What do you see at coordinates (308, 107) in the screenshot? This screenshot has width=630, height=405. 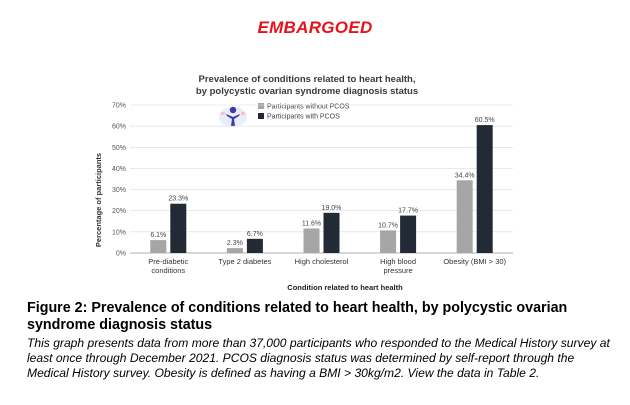 I see `legend-label: Participants without PCOS` at bounding box center [308, 107].